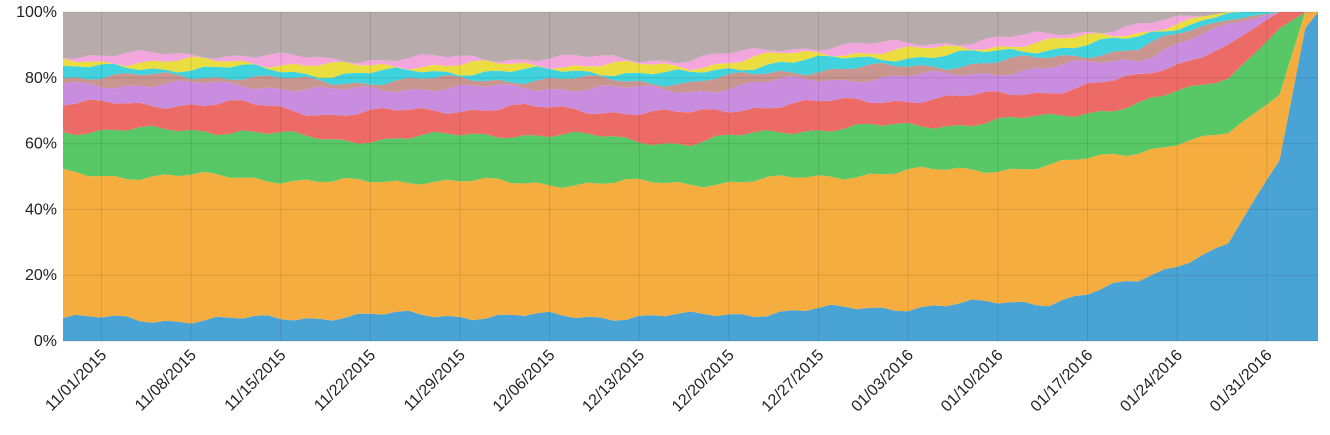 The image size is (1330, 435). What do you see at coordinates (524, 381) in the screenshot?
I see `x-tick-label: 12/06/2015` at bounding box center [524, 381].